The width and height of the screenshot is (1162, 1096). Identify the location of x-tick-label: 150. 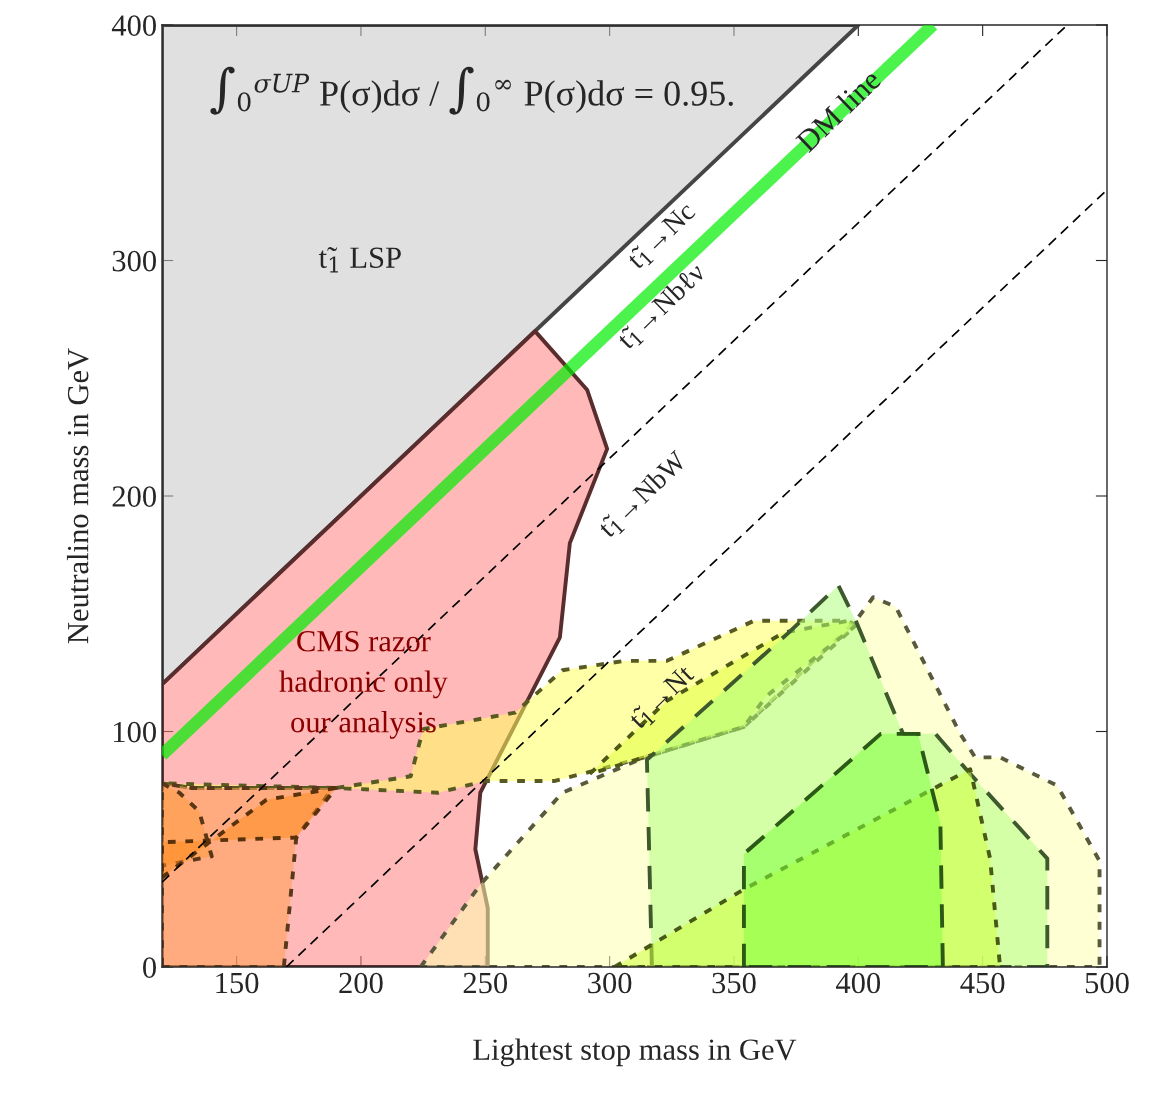
(237, 983).